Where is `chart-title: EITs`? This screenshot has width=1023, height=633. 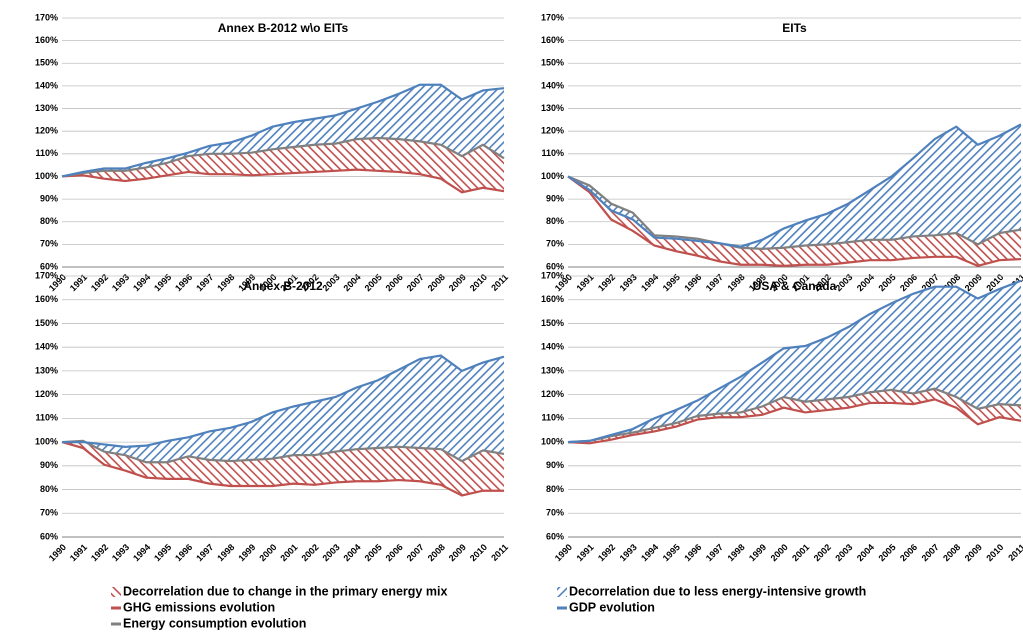 chart-title: EITs is located at coordinates (794, 28).